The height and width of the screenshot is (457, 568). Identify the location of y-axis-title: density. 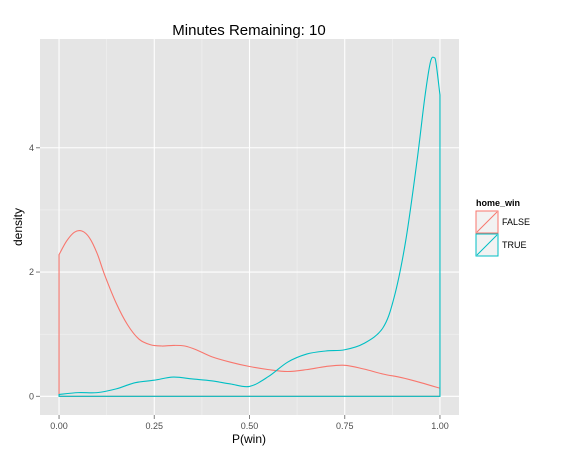
(18, 227).